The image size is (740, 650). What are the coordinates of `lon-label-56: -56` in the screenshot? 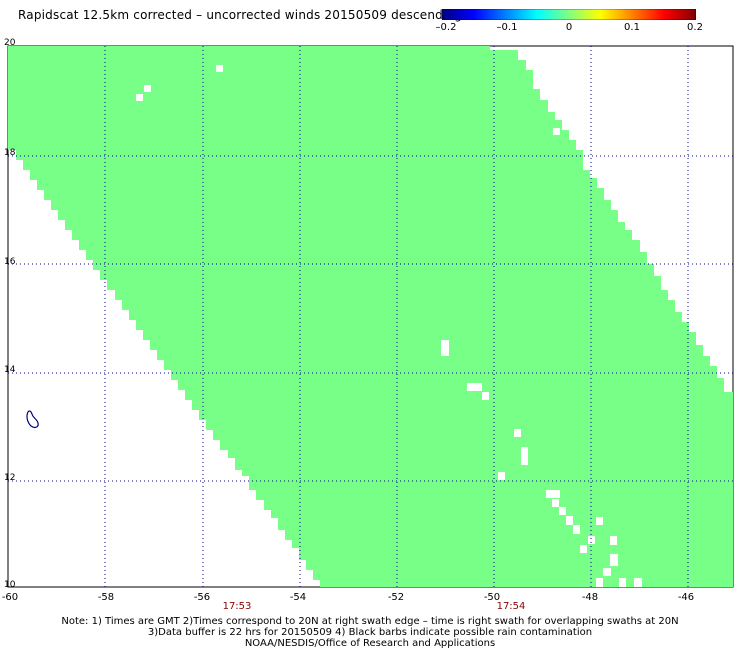 It's located at (202, 597).